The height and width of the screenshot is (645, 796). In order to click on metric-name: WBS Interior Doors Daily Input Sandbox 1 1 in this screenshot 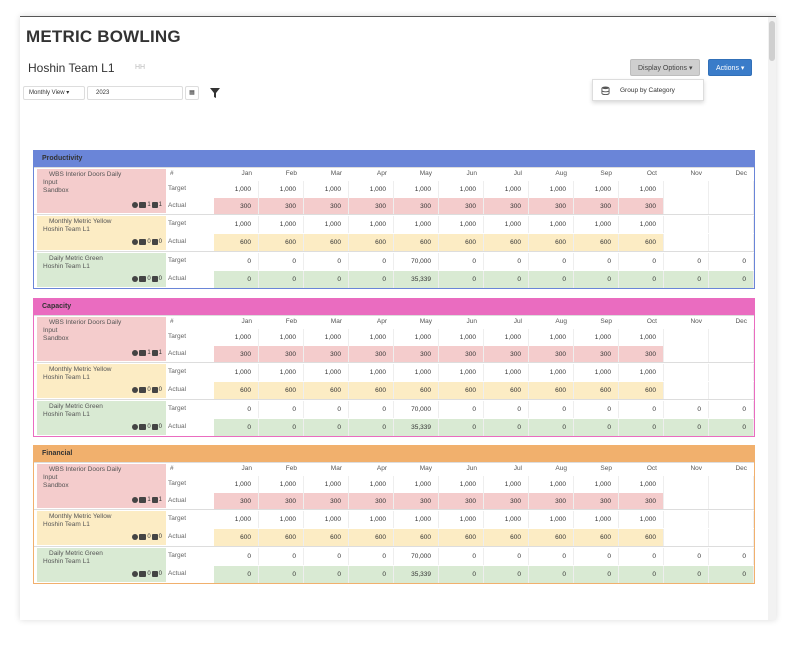, I will do `click(101, 339)`.